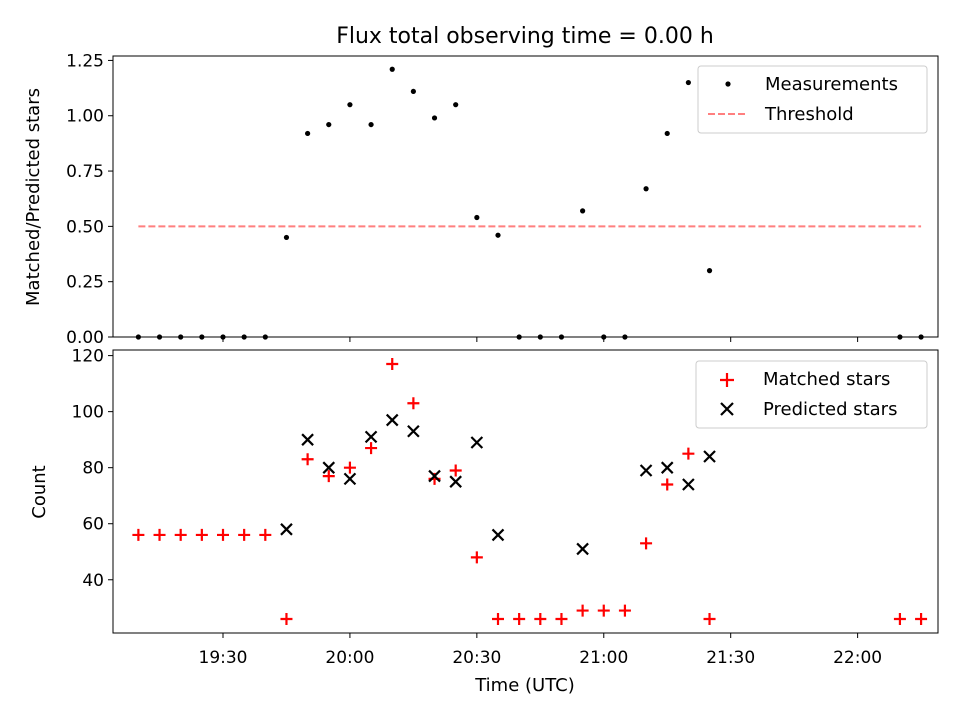 This screenshot has height=720, width=960. I want to click on count-legend: Matched stars Predicted stars, so click(811, 394).